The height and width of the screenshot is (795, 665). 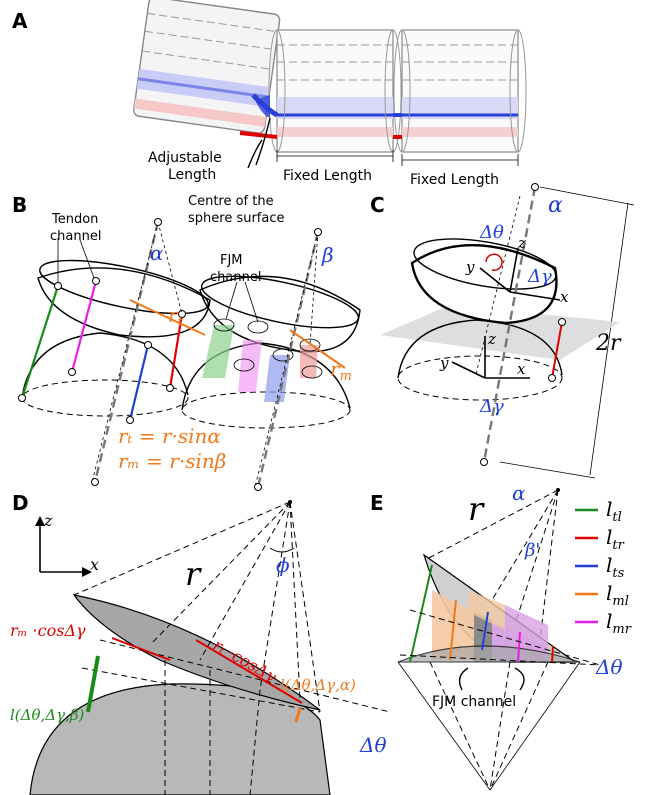 I want to click on e-r-label: r, so click(x=476, y=509).